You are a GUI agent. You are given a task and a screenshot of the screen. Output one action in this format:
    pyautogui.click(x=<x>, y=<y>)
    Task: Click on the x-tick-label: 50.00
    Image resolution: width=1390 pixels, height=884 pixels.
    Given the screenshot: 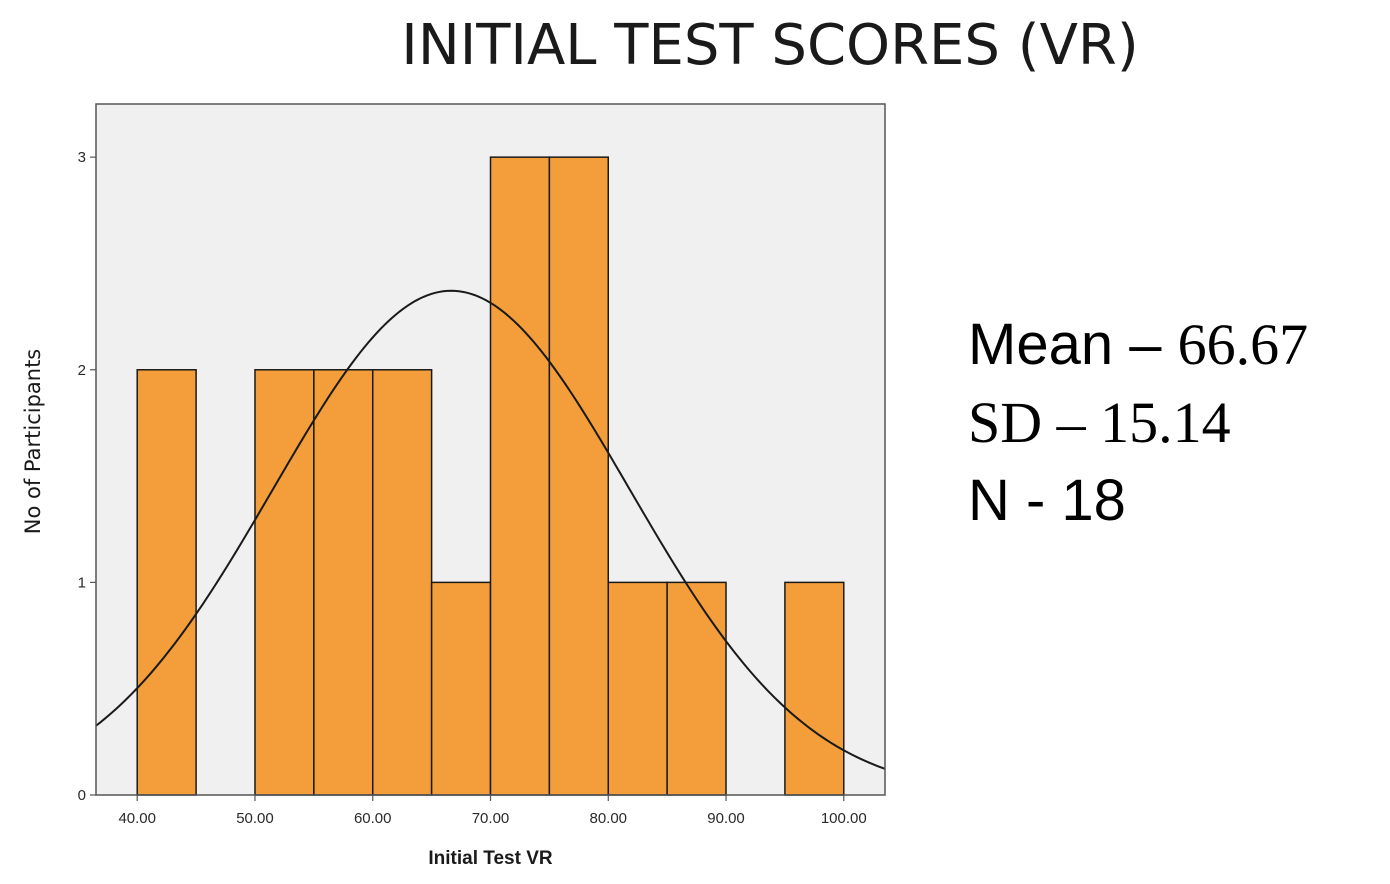 What is the action you would take?
    pyautogui.click(x=255, y=818)
    